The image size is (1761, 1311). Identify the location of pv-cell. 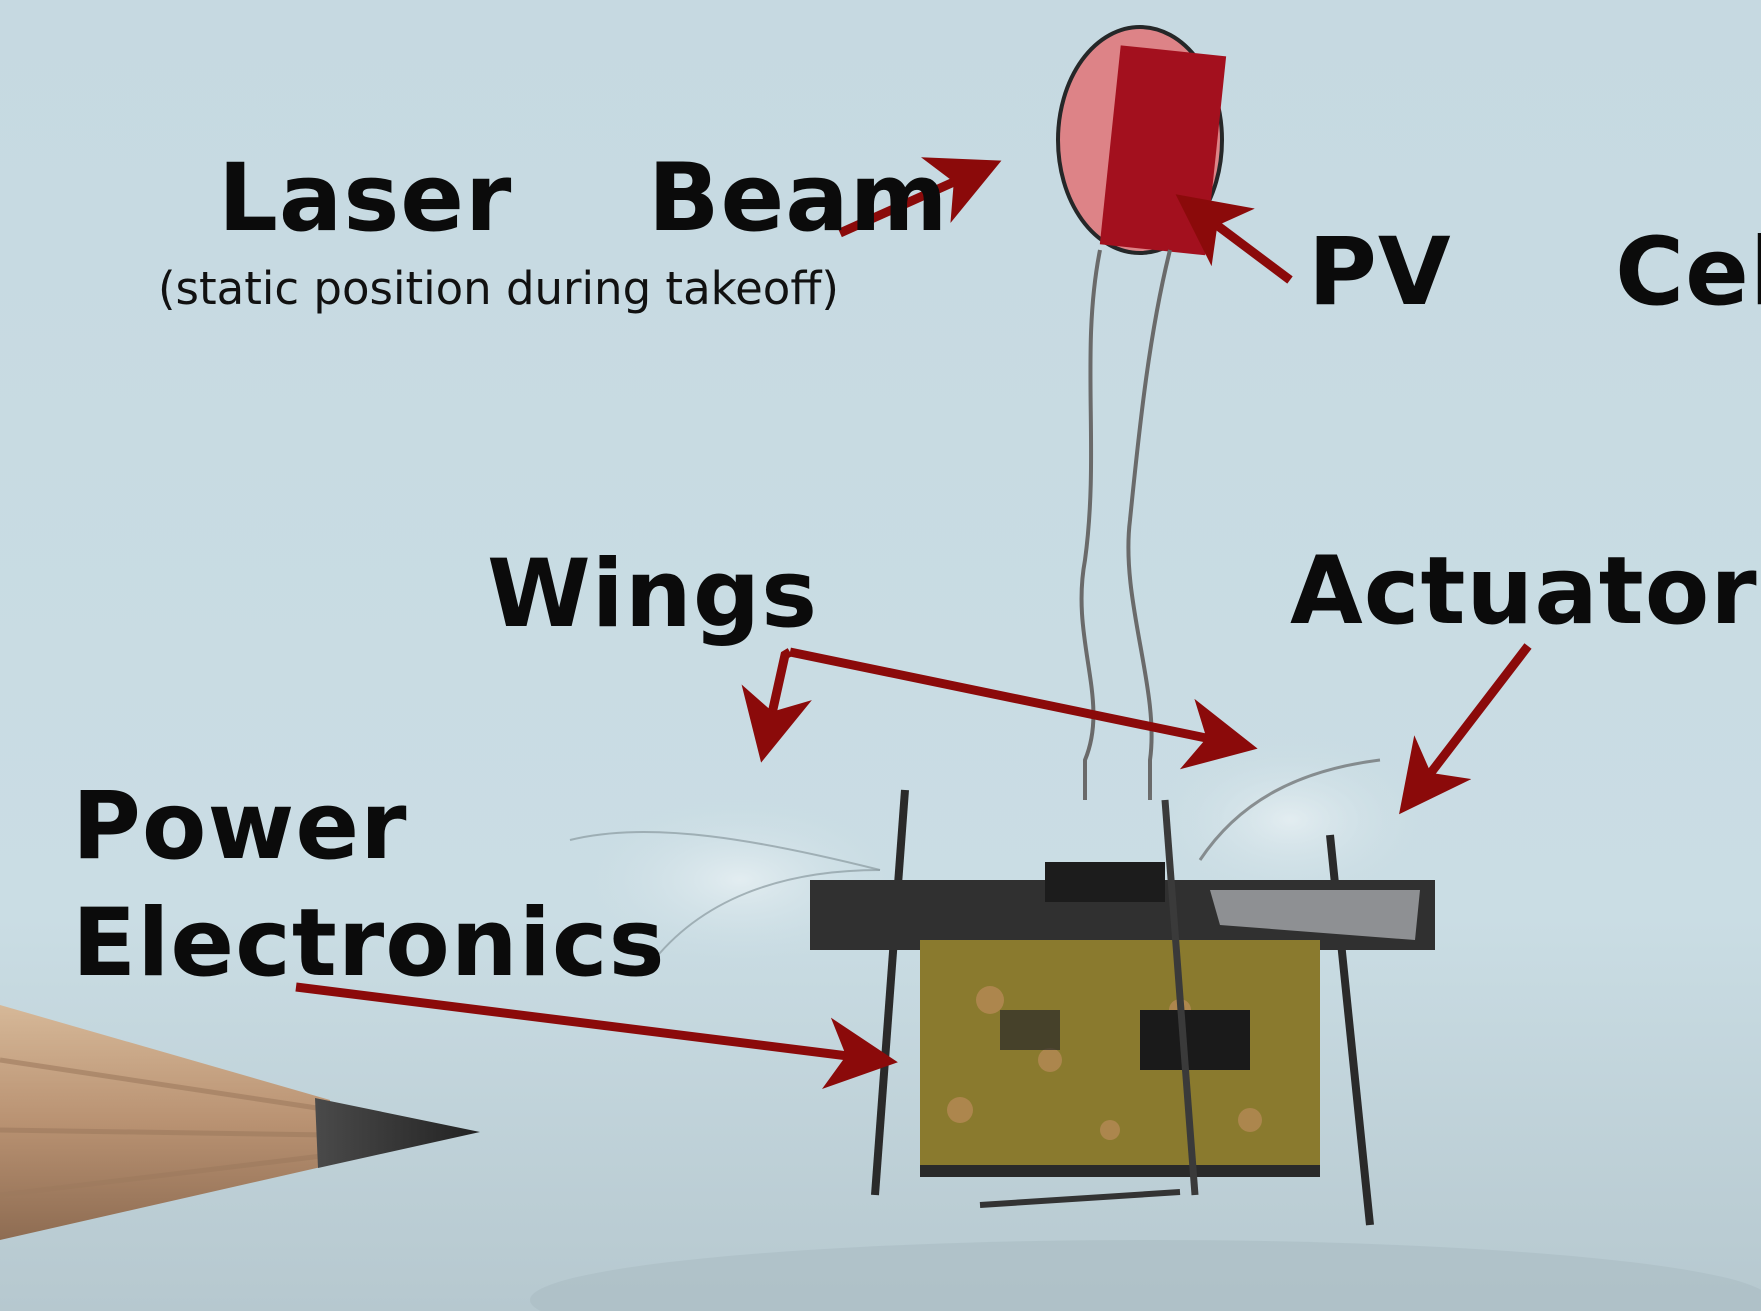
(1163, 150).